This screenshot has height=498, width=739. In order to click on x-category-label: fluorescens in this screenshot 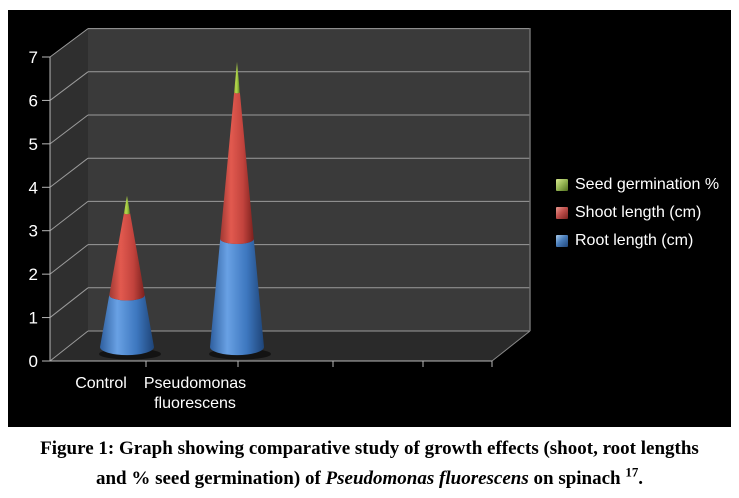, I will do `click(195, 403)`.